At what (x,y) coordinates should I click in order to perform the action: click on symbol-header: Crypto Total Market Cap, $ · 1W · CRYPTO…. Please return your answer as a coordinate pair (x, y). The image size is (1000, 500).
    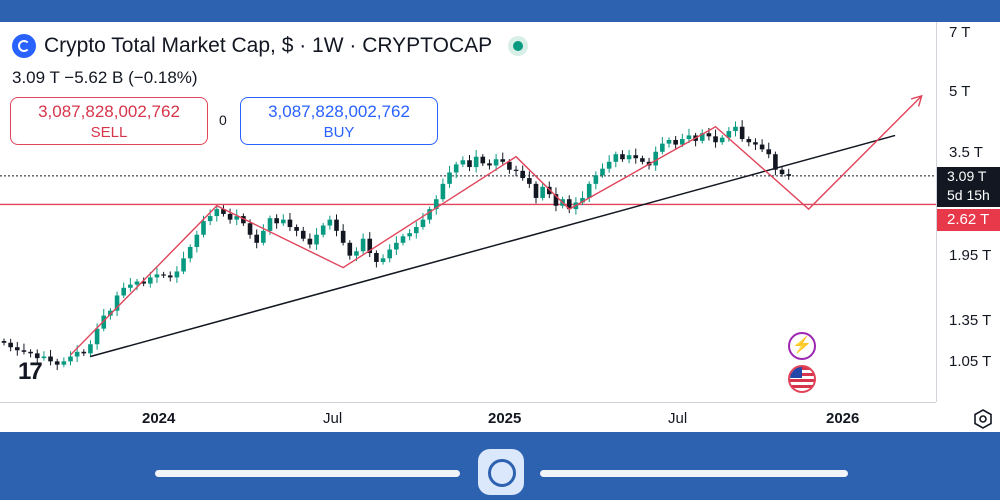
    Looking at the image, I should click on (270, 46).